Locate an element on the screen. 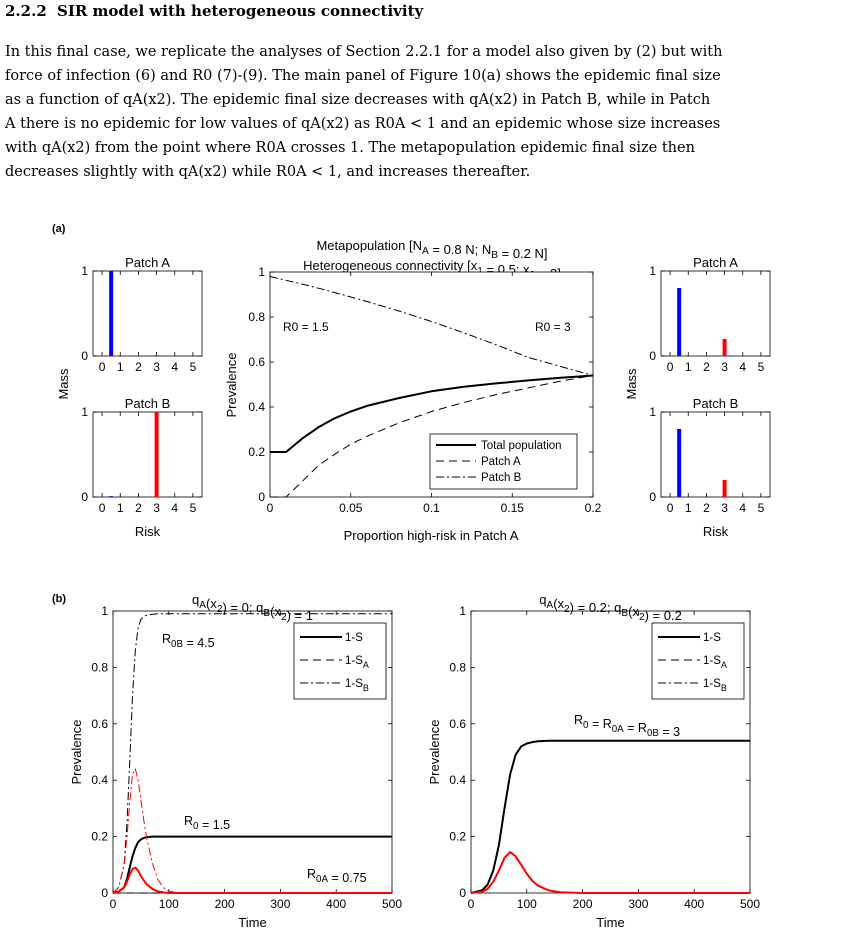  a-main-ytick-label: 0 is located at coordinates (261, 497).